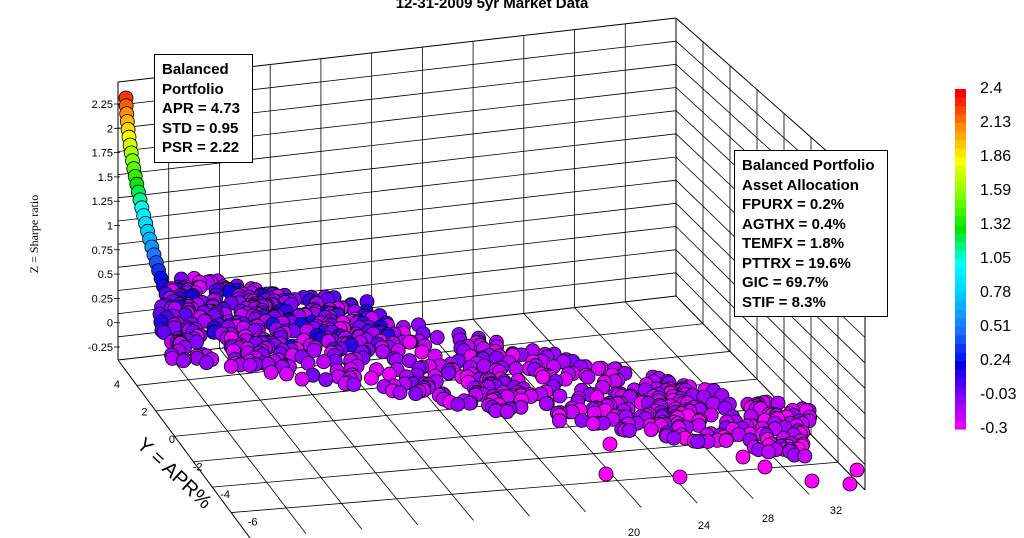  What do you see at coordinates (144, 413) in the screenshot?
I see `y-tick-label: 2` at bounding box center [144, 413].